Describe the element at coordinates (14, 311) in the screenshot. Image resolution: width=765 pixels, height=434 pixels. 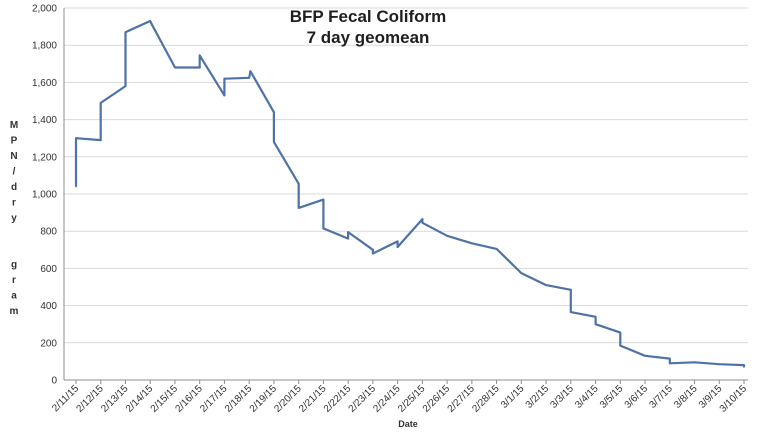
I see `y-axis-label-char: m` at that location.